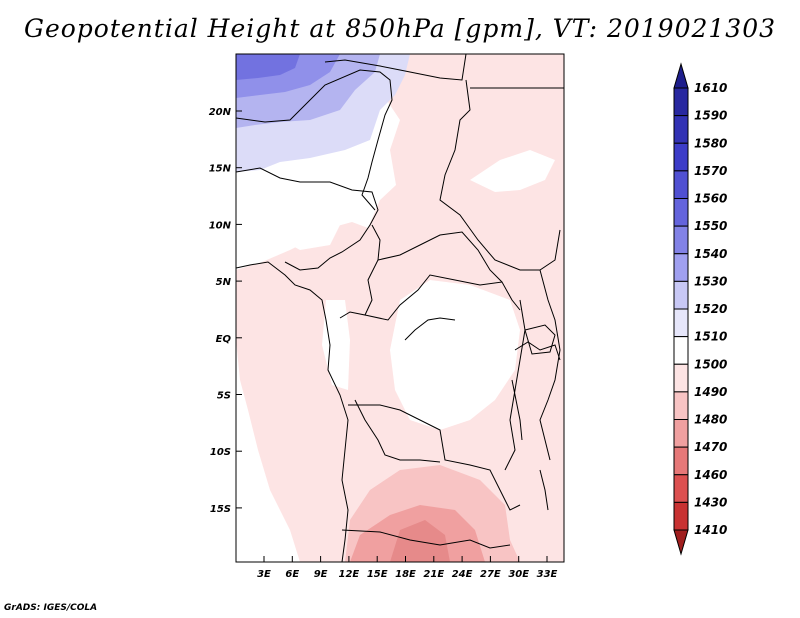 Image resolution: width=800 pixels, height=618 pixels. I want to click on lat-label: 20N, so click(220, 112).